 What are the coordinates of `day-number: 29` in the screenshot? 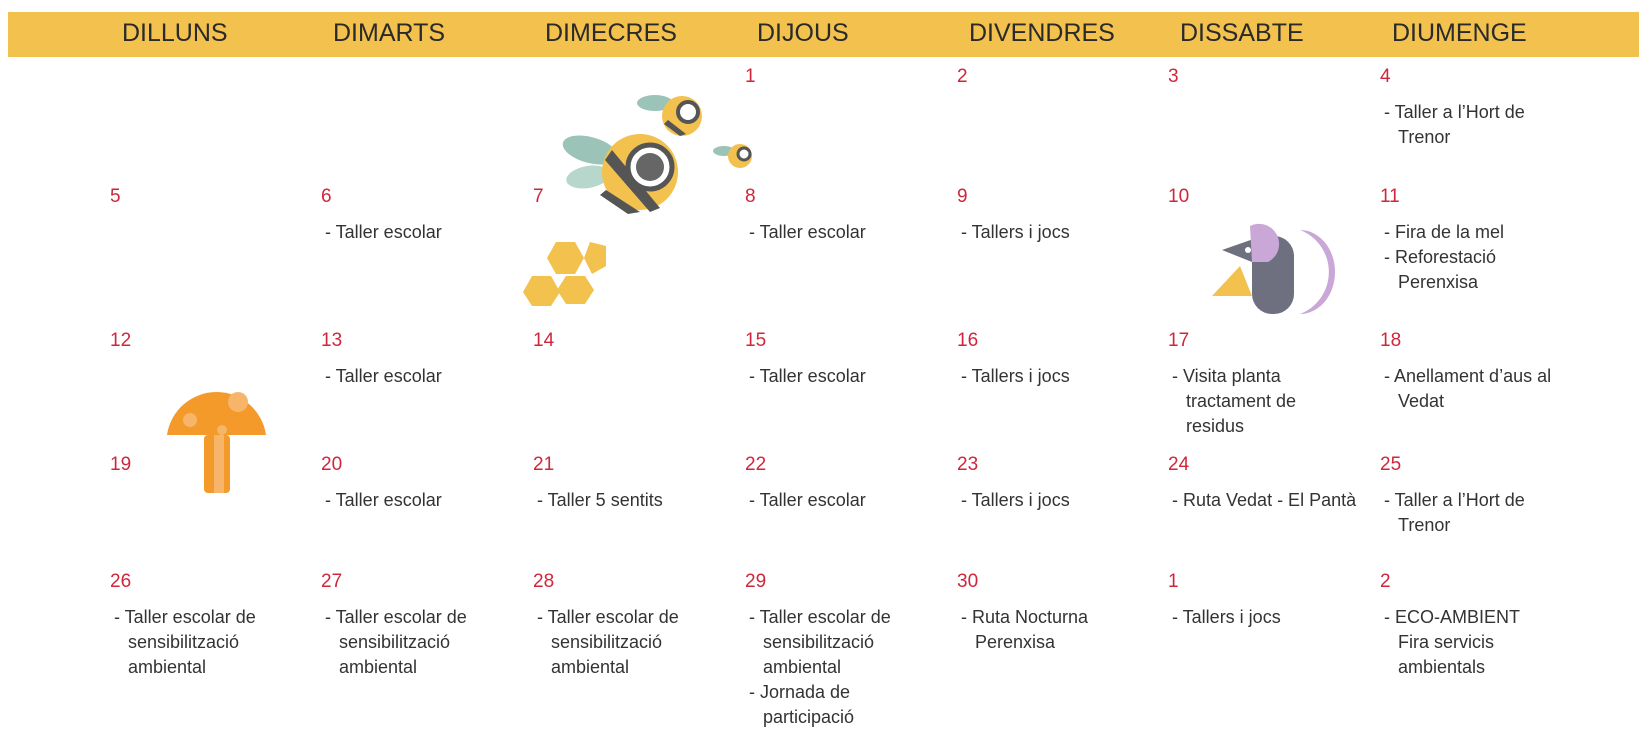 It's located at (756, 581).